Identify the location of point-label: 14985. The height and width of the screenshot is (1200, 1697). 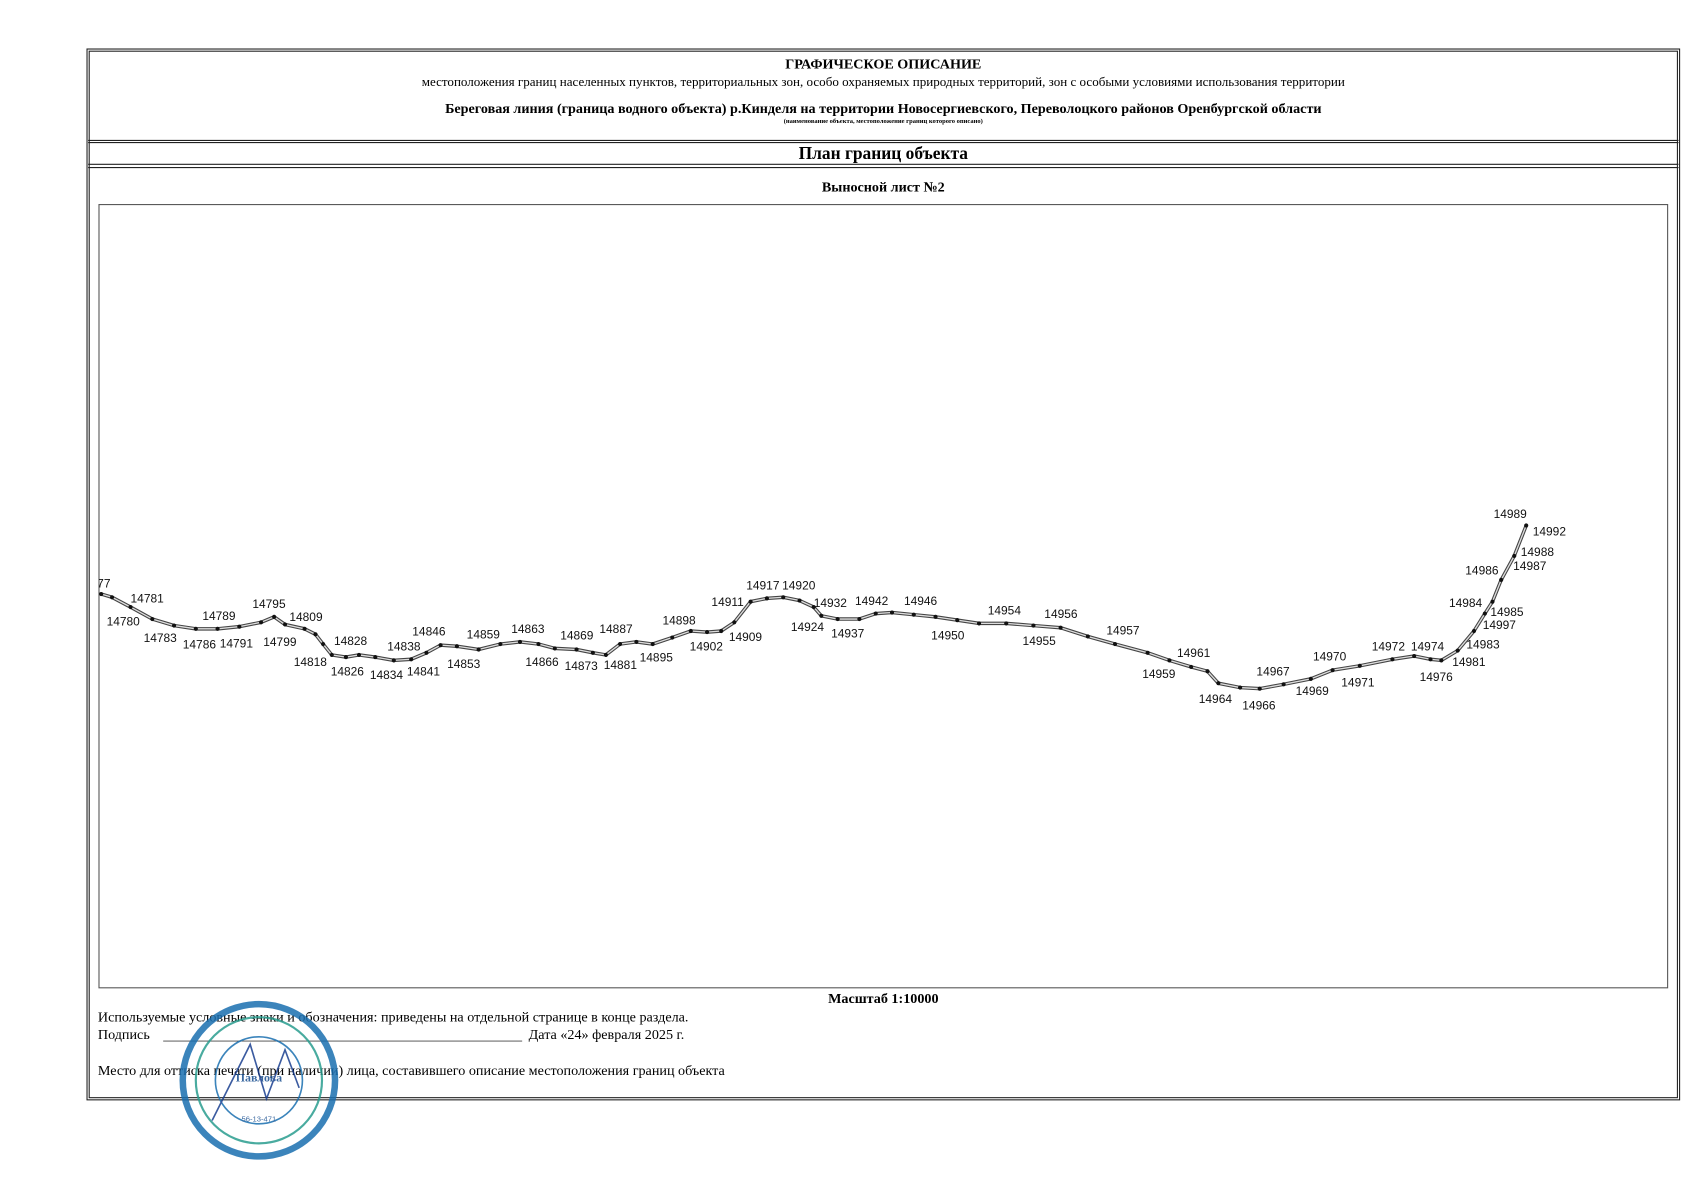
(1507, 612).